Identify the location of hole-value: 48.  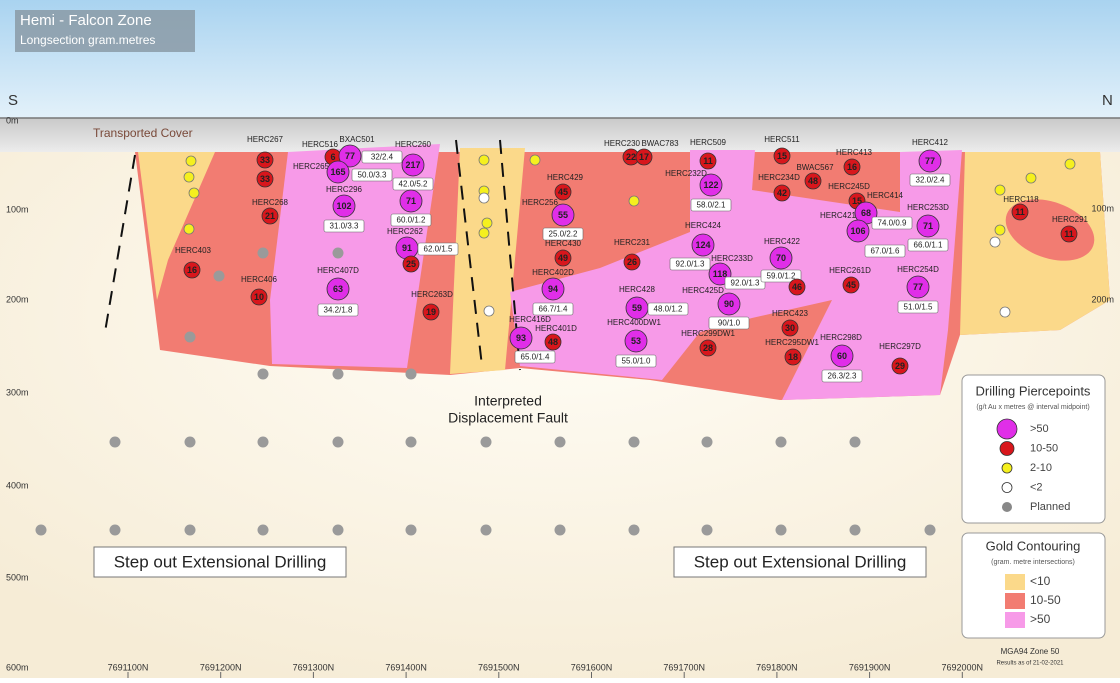
(553, 342).